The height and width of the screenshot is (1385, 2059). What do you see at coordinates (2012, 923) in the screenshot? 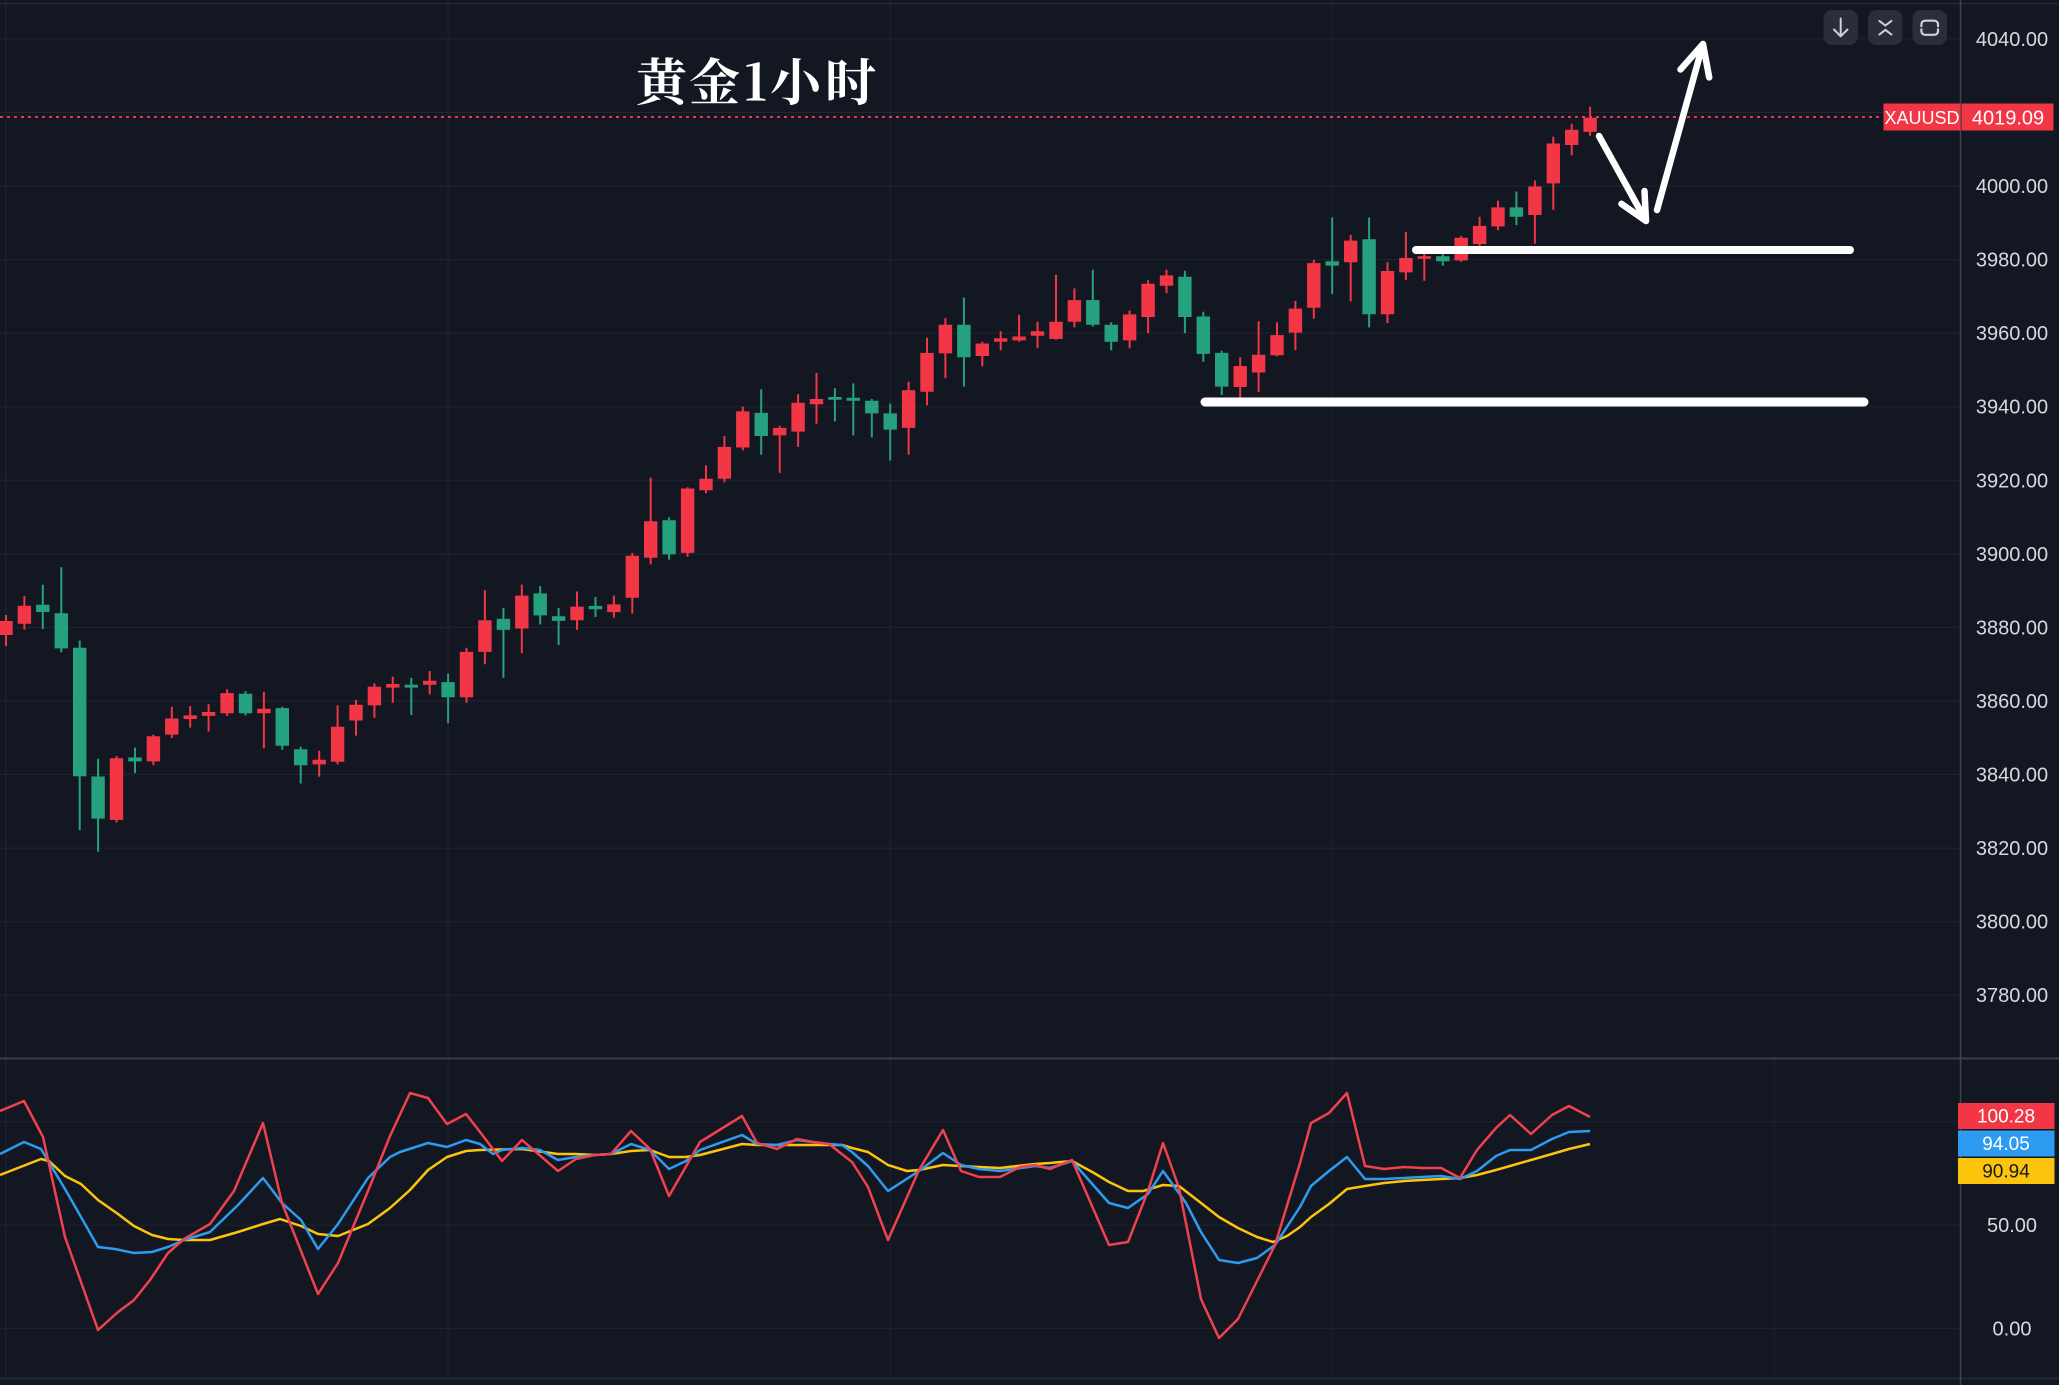
I see `svg-text: 3800.00` at bounding box center [2012, 923].